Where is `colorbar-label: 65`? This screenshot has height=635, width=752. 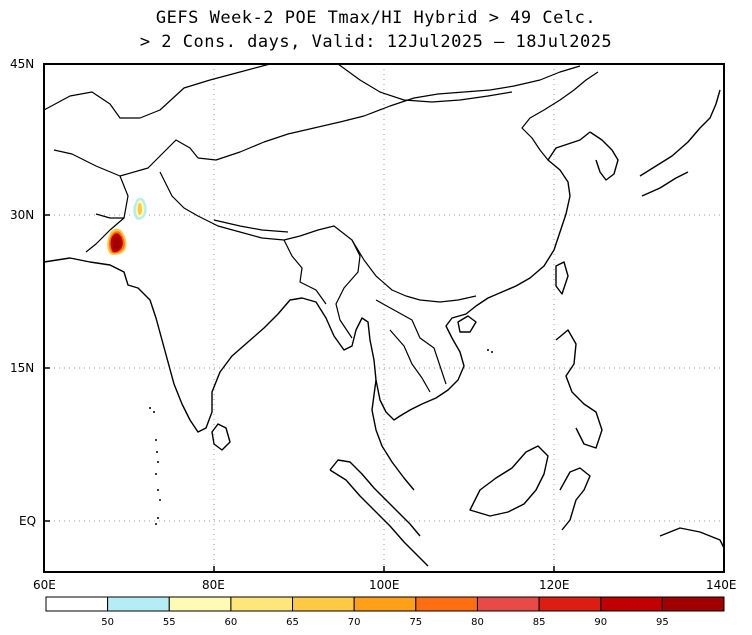 colorbar-label: 65 is located at coordinates (292, 622).